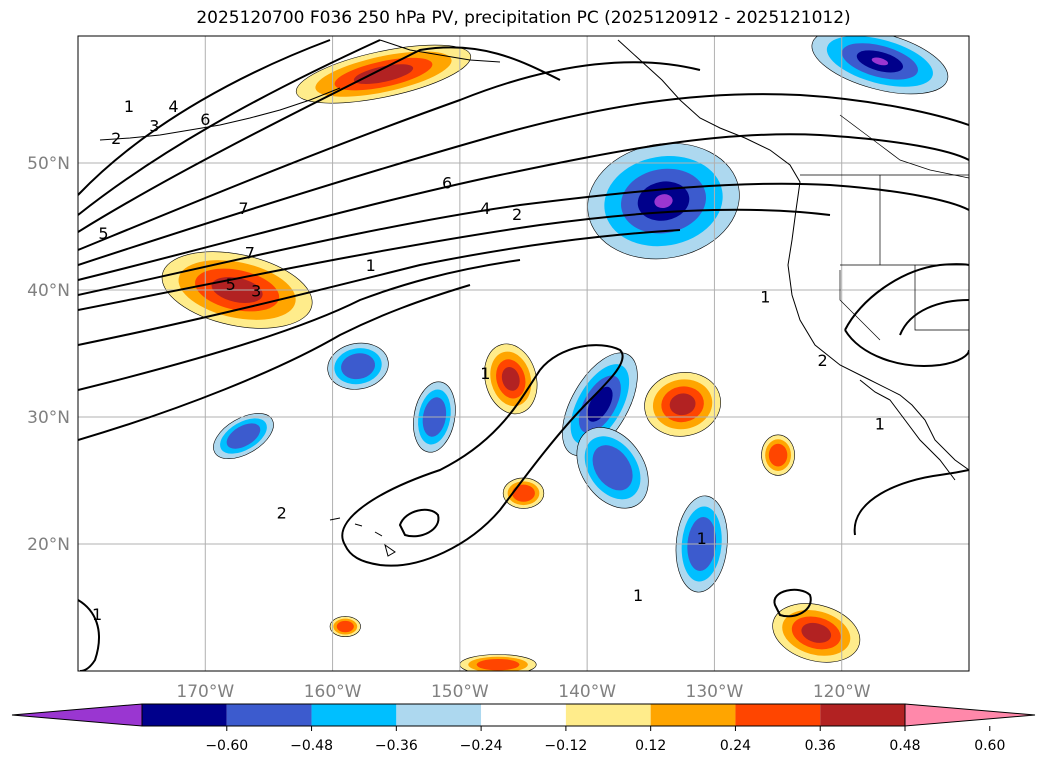 The width and height of the screenshot is (1047, 765). I want to click on alaska-coastline, so click(440, 51).